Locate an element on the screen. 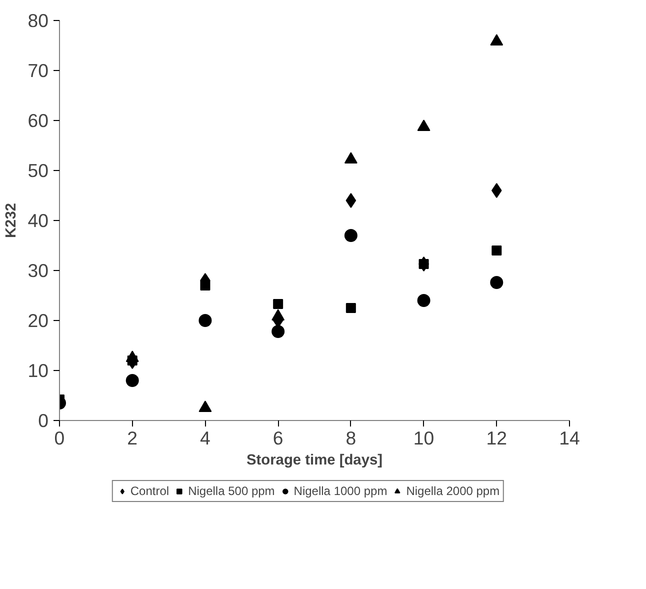  x-tick-label: 14 is located at coordinates (569, 438).